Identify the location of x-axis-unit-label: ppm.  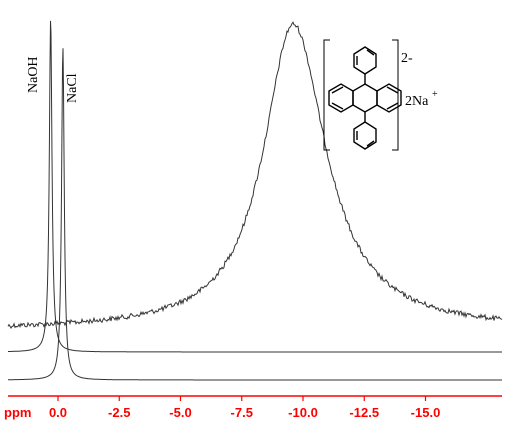
(17, 412).